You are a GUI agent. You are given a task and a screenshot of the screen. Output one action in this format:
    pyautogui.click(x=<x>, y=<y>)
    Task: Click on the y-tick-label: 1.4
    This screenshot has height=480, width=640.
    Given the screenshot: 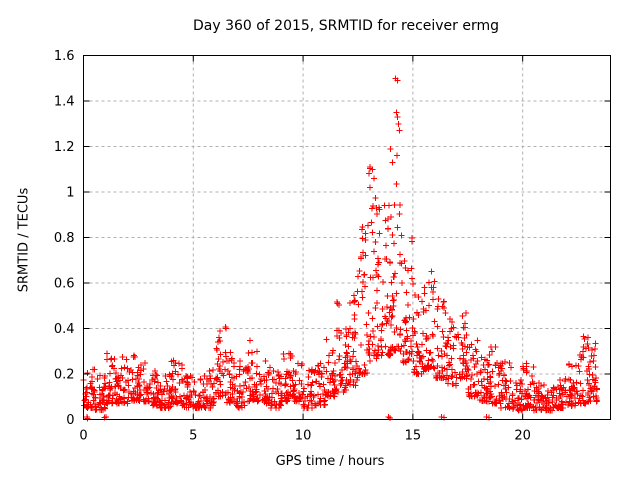 What is the action you would take?
    pyautogui.click(x=64, y=102)
    